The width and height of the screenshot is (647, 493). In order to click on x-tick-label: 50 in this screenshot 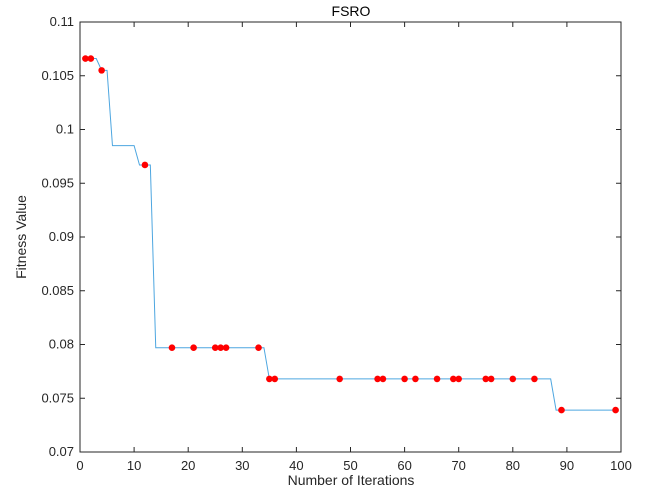, I will do `click(350, 465)`.